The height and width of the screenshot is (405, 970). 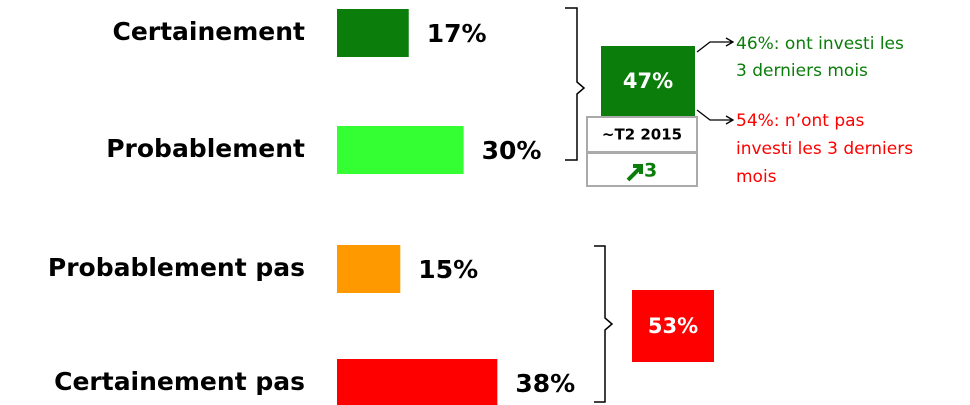 I want to click on category-label: Certainement, so click(x=208, y=31).